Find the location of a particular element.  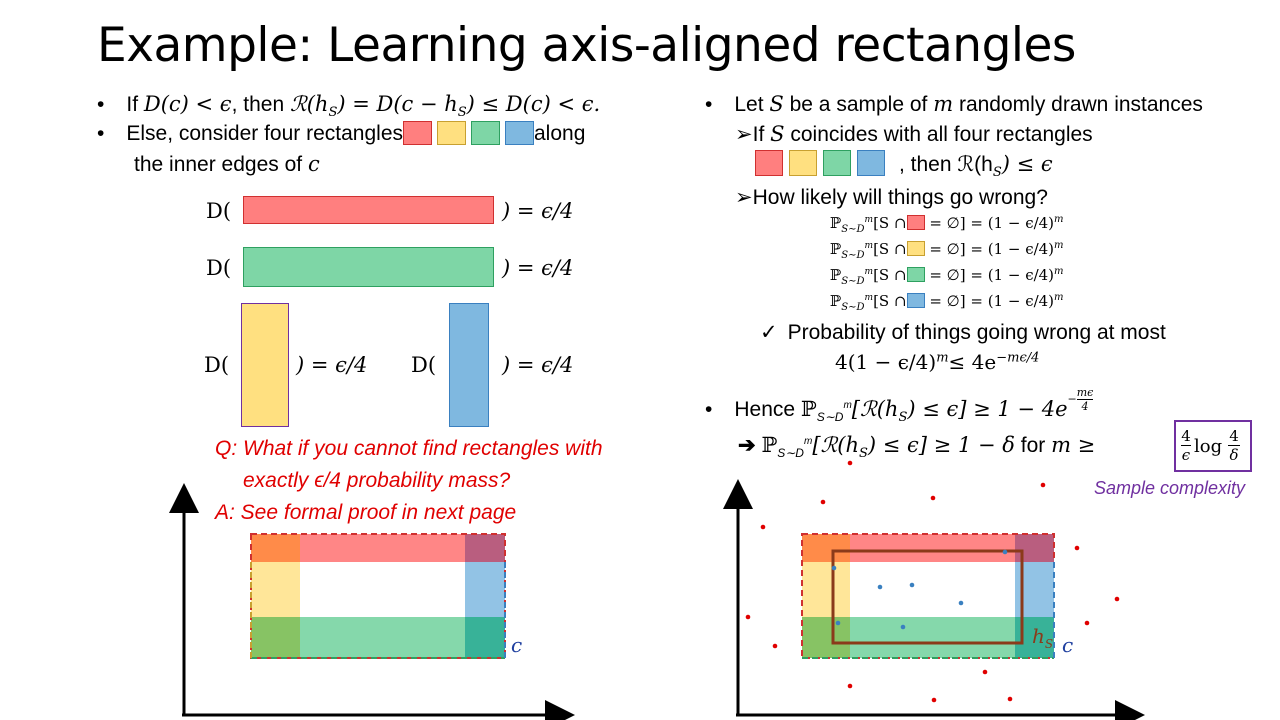

d-open-4: D( is located at coordinates (424, 365).